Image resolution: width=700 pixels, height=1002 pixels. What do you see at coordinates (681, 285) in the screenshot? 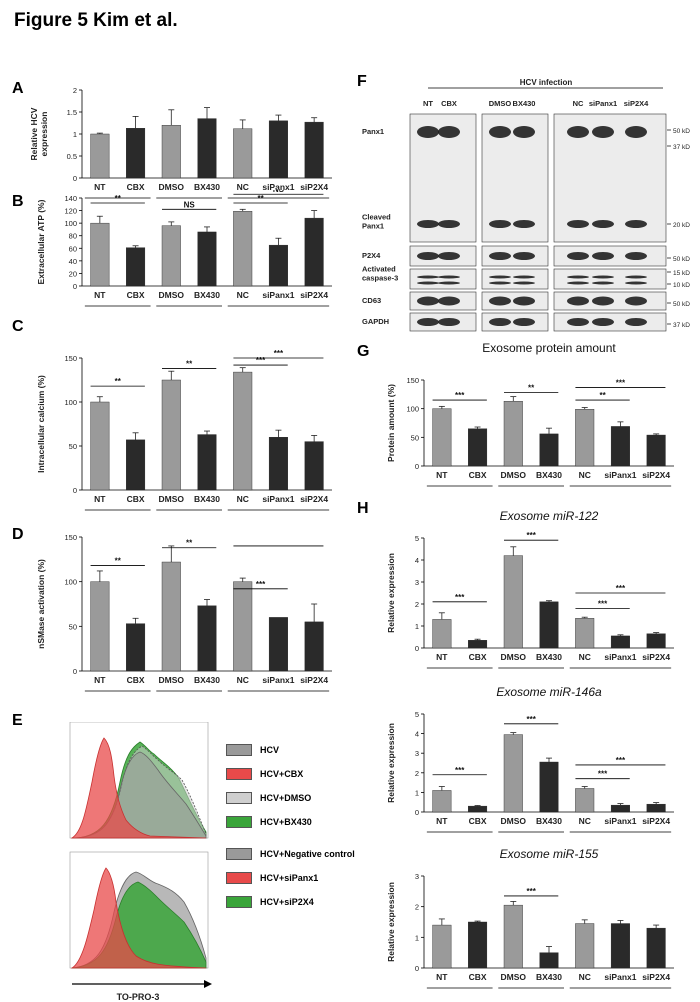
I see `marker-label: 10 kD` at bounding box center [681, 285].